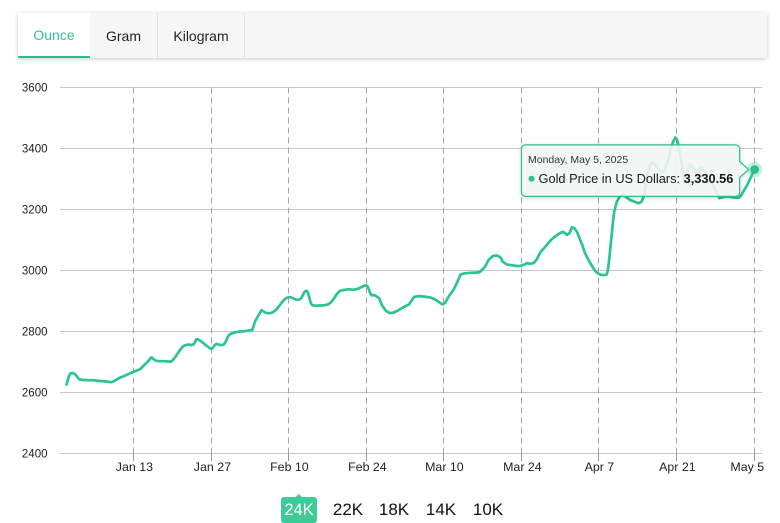  What do you see at coordinates (35, 272) in the screenshot?
I see `svg-text: 3000` at bounding box center [35, 272].